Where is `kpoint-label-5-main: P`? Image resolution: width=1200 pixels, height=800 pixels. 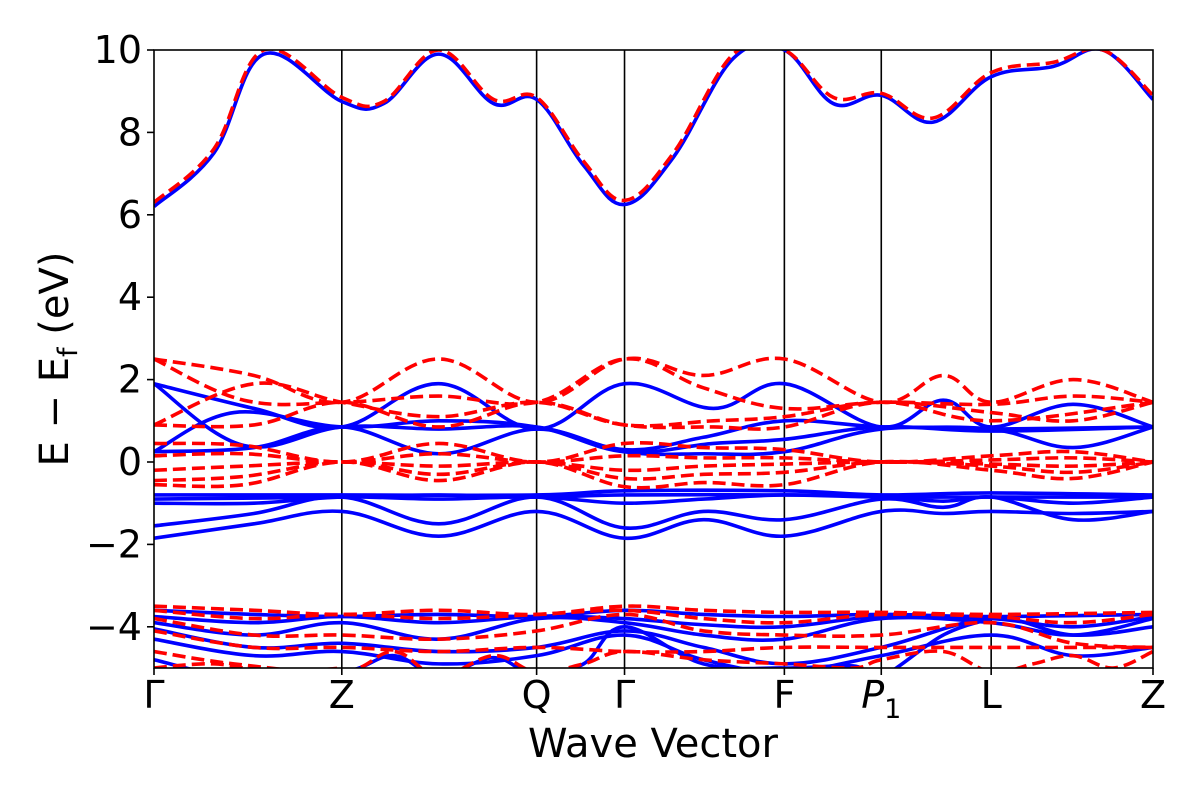
kpoint-label-5-main: P is located at coordinates (872, 695).